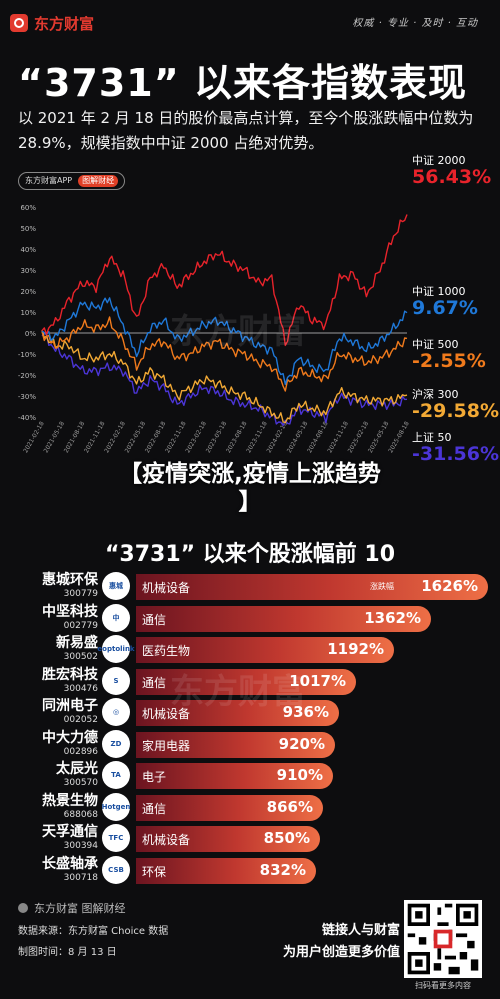 This screenshot has height=999, width=500. I want to click on table-row: 长盛轴承 300718 CSB 环保 832%, so click(253, 870).